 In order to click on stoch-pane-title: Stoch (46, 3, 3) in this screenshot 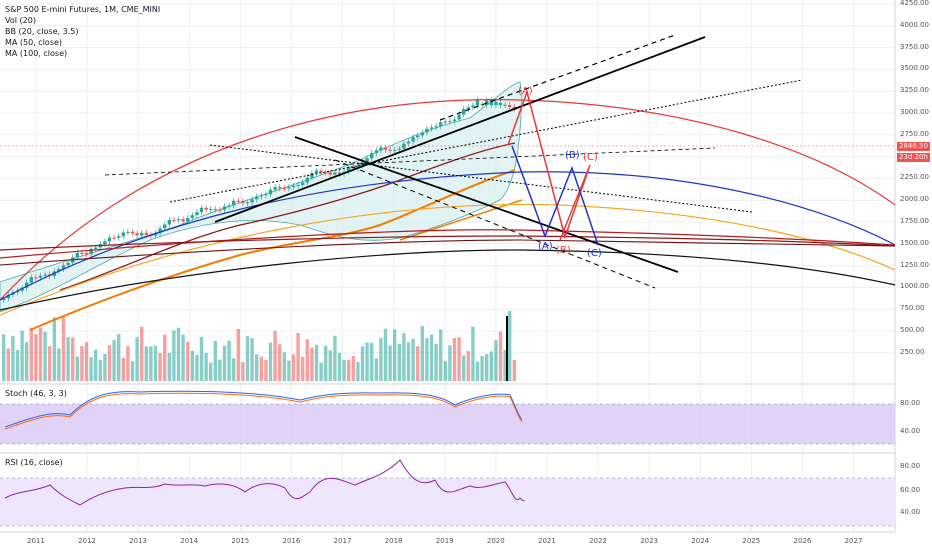, I will do `click(36, 393)`.